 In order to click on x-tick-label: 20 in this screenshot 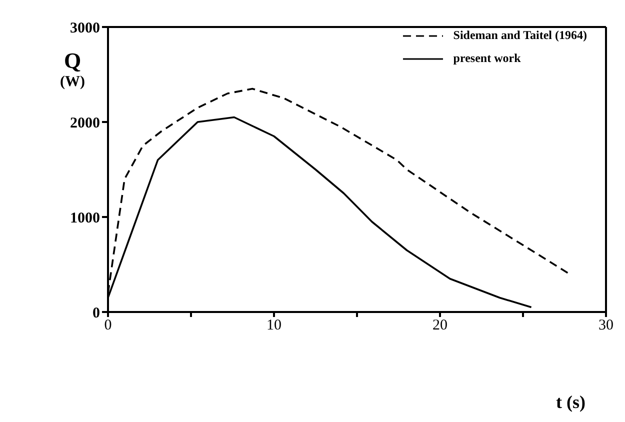, I will do `click(440, 326)`.